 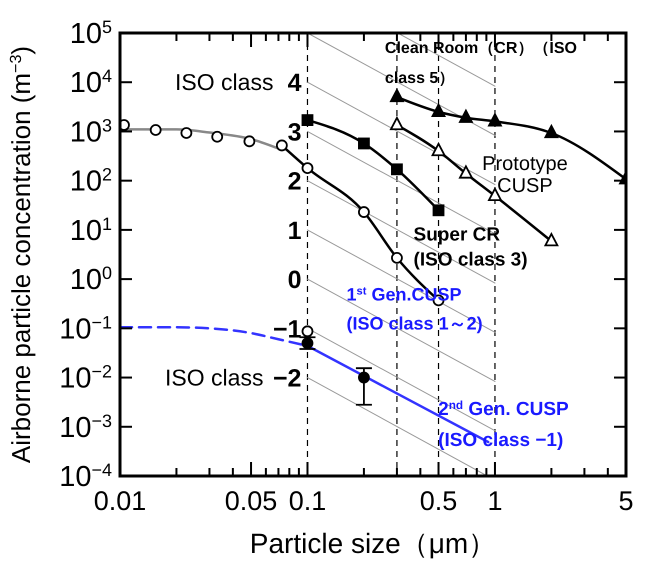 I want to click on annotation: 2$^{nd}$ Gen. CUSP (ISO class −1), so click(x=504, y=425).